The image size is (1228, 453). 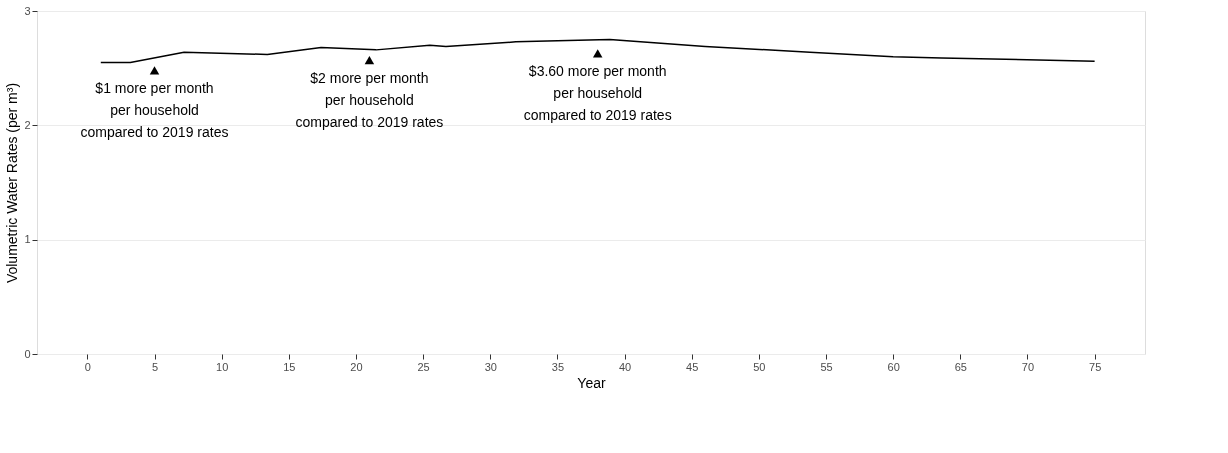 What do you see at coordinates (625, 366) in the screenshot?
I see `x-tick-label: 40` at bounding box center [625, 366].